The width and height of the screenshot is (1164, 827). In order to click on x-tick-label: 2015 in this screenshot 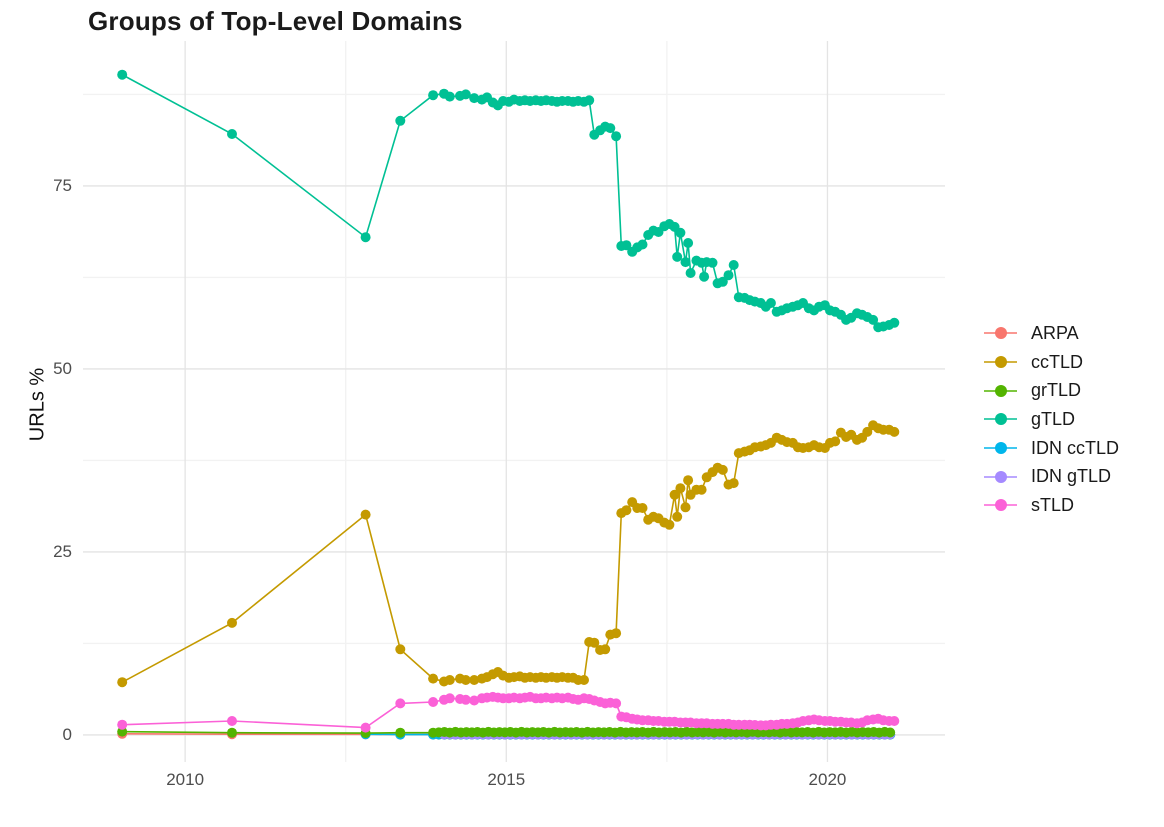, I will do `click(506, 779)`.